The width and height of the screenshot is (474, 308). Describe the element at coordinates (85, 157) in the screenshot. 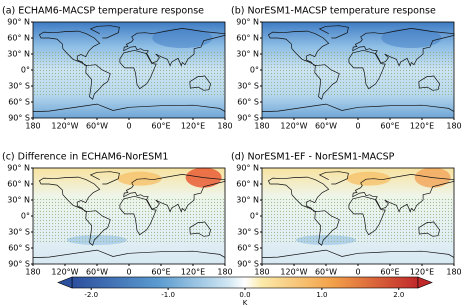

I see `panel-title: (c) Difference in ECHAM6-NorESM1` at that location.